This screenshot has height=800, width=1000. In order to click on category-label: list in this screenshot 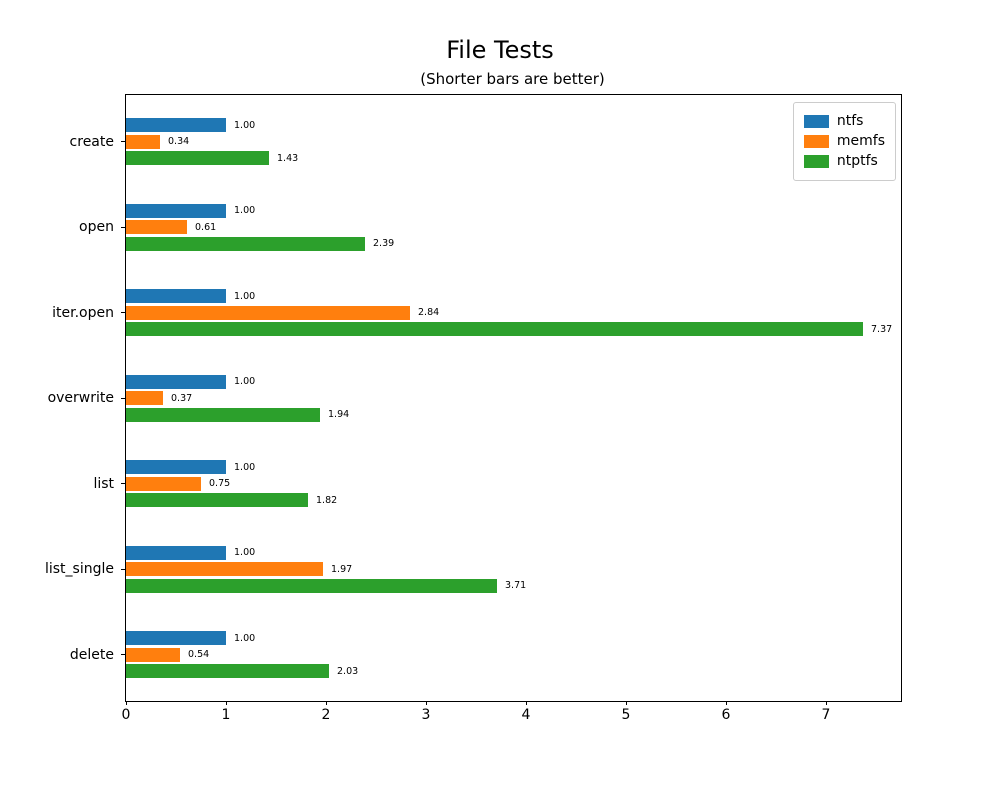, I will do `click(103, 483)`.